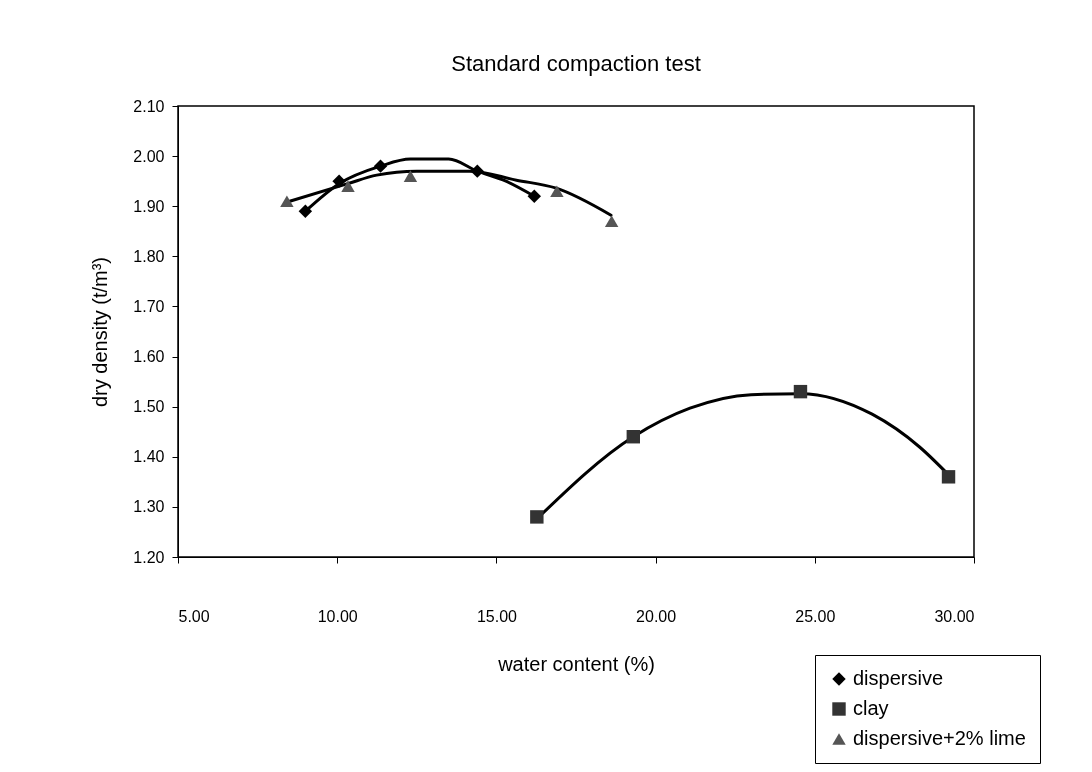  I want to click on x-tick-label: 25.00, so click(815, 616).